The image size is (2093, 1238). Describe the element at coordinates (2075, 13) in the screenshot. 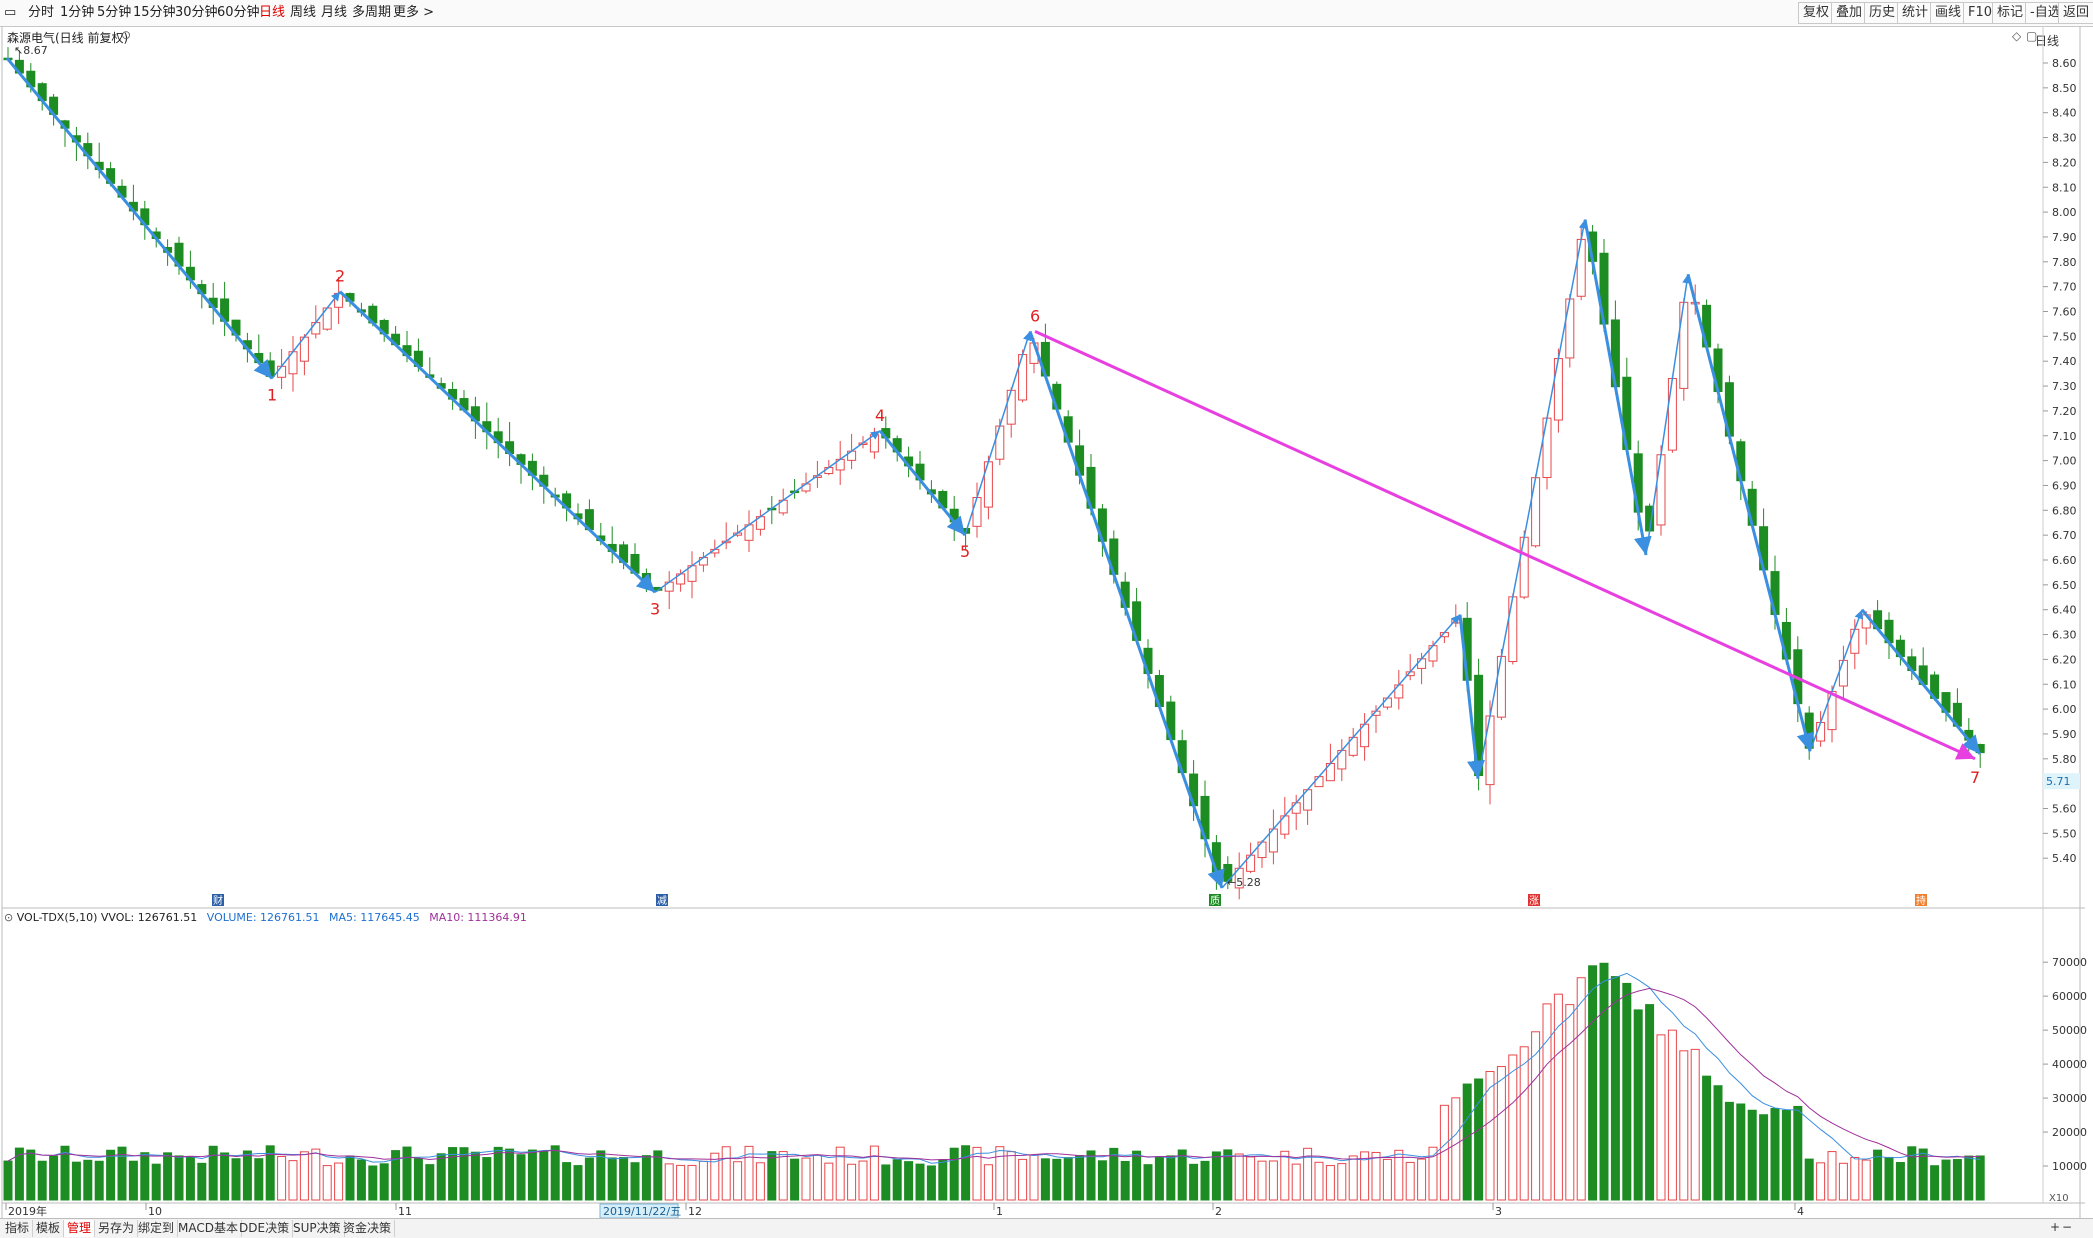

I see `back-button: 返回` at that location.